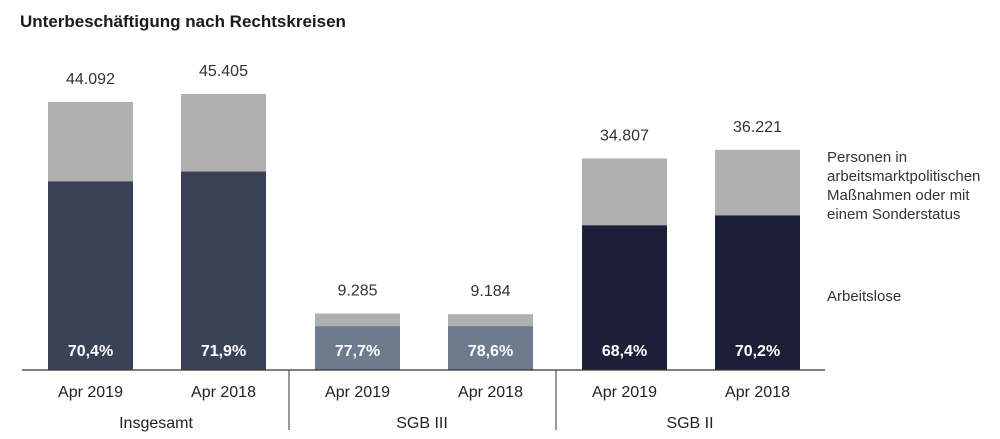 The width and height of the screenshot is (1000, 439). I want to click on bar-share-label: 70,2%, so click(757, 351).